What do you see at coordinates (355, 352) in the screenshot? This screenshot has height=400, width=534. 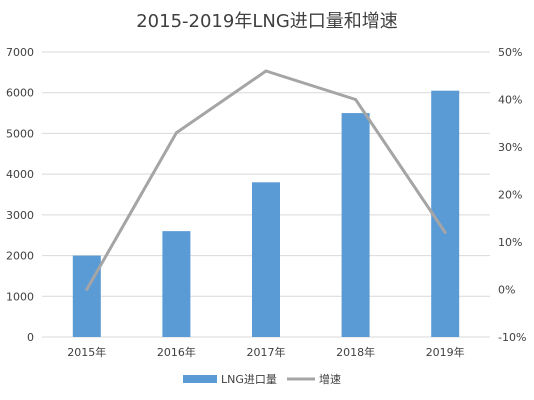 I see `x-axis-tick-label: 2018年` at bounding box center [355, 352].